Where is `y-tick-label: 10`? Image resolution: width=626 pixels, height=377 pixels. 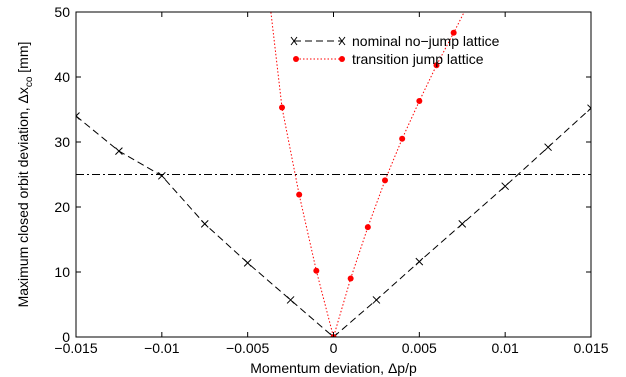
y-tick-label: 10 is located at coordinates (62, 272).